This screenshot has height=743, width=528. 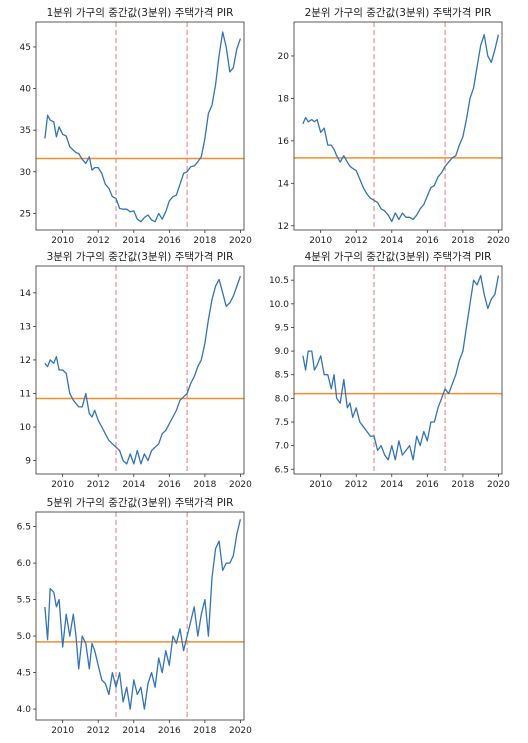 I want to click on y-tick-label: 4.5, so click(x=24, y=674).